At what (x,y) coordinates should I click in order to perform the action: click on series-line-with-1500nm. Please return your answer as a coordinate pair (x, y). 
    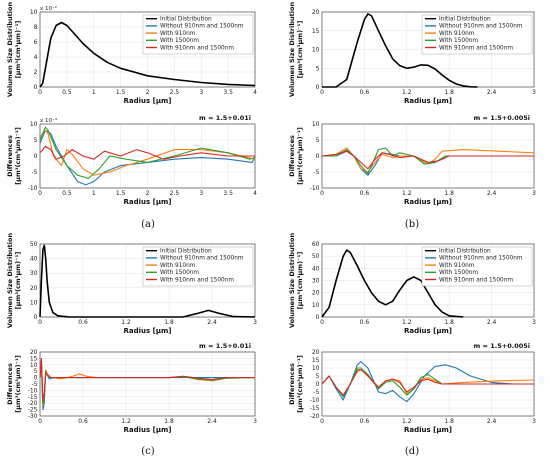
    Looking at the image, I should click on (147, 152).